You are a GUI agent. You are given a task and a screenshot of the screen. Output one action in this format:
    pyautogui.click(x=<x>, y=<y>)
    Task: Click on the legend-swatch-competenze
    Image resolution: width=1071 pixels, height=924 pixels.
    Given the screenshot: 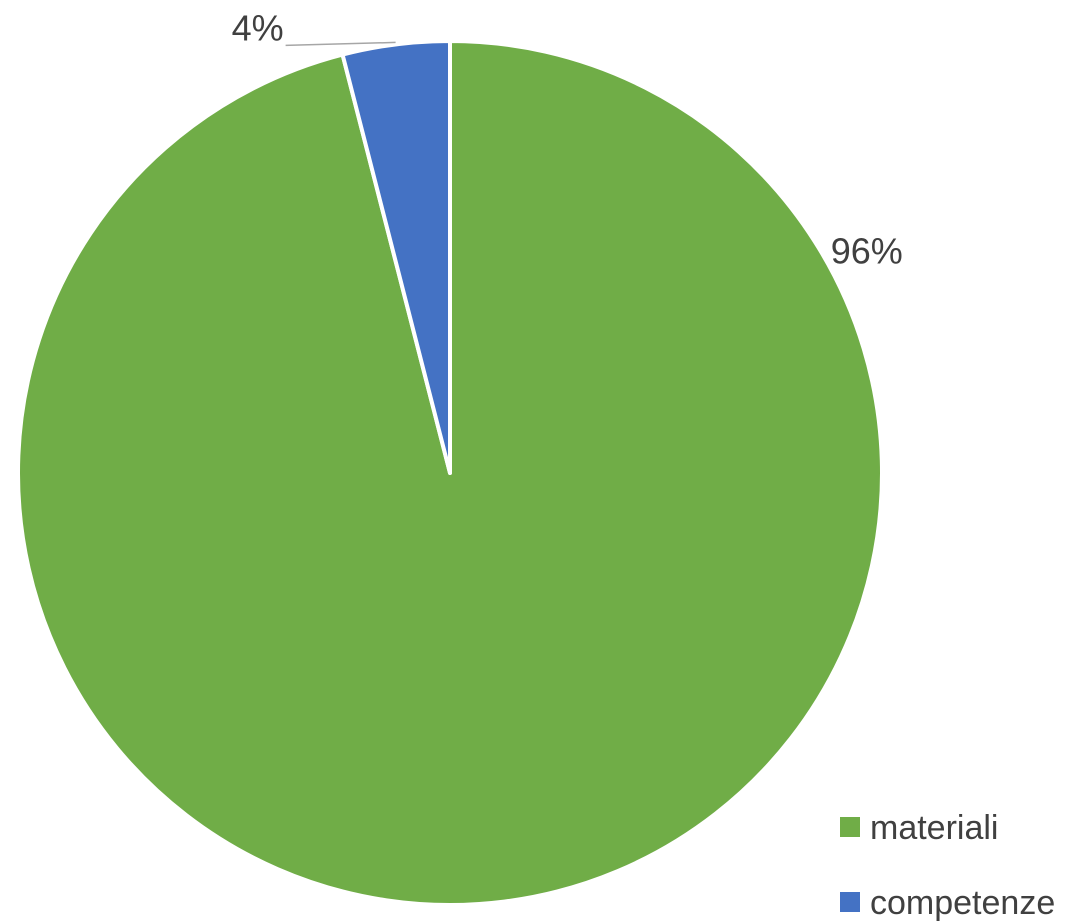 What is the action you would take?
    pyautogui.click(x=850, y=902)
    